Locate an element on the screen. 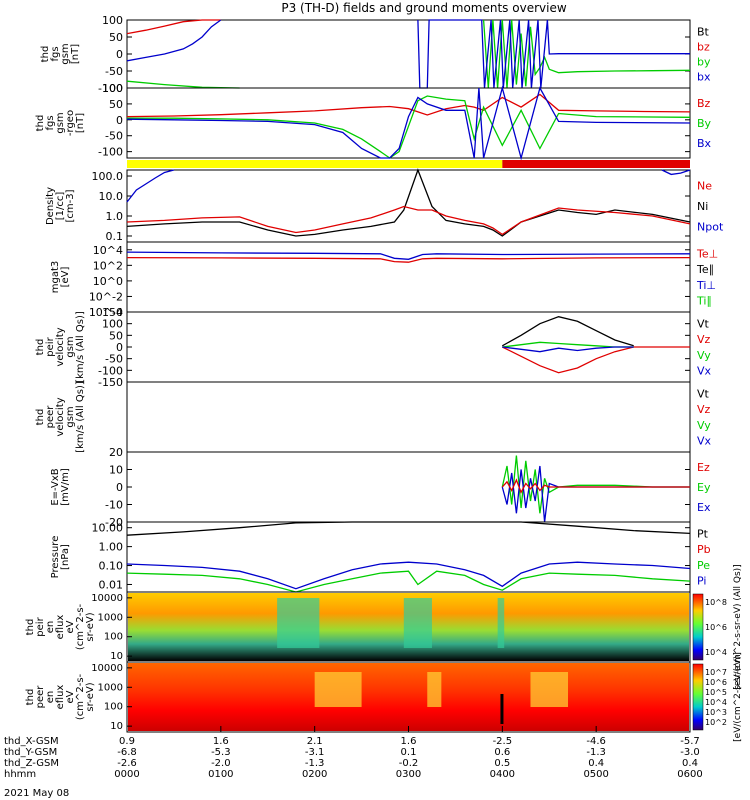 The height and width of the screenshot is (800, 750). series-By is located at coordinates (409, 127).